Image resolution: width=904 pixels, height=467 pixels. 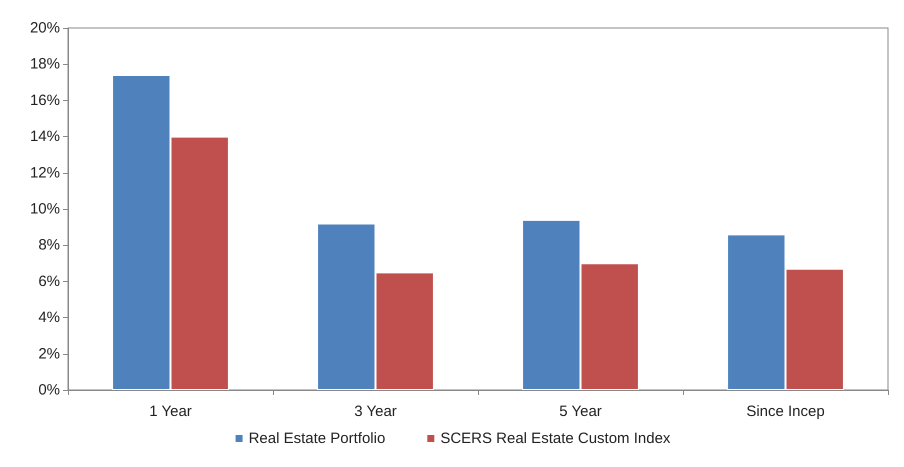 I want to click on y-tick-label: 14%, so click(x=45, y=137).